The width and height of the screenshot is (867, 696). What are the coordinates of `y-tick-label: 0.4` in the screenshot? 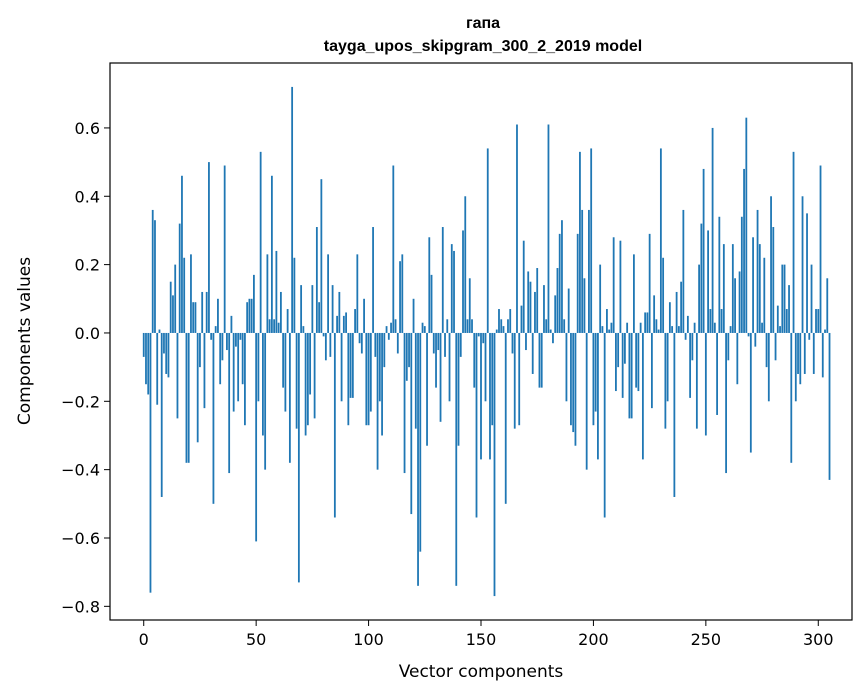 It's located at (87, 196).